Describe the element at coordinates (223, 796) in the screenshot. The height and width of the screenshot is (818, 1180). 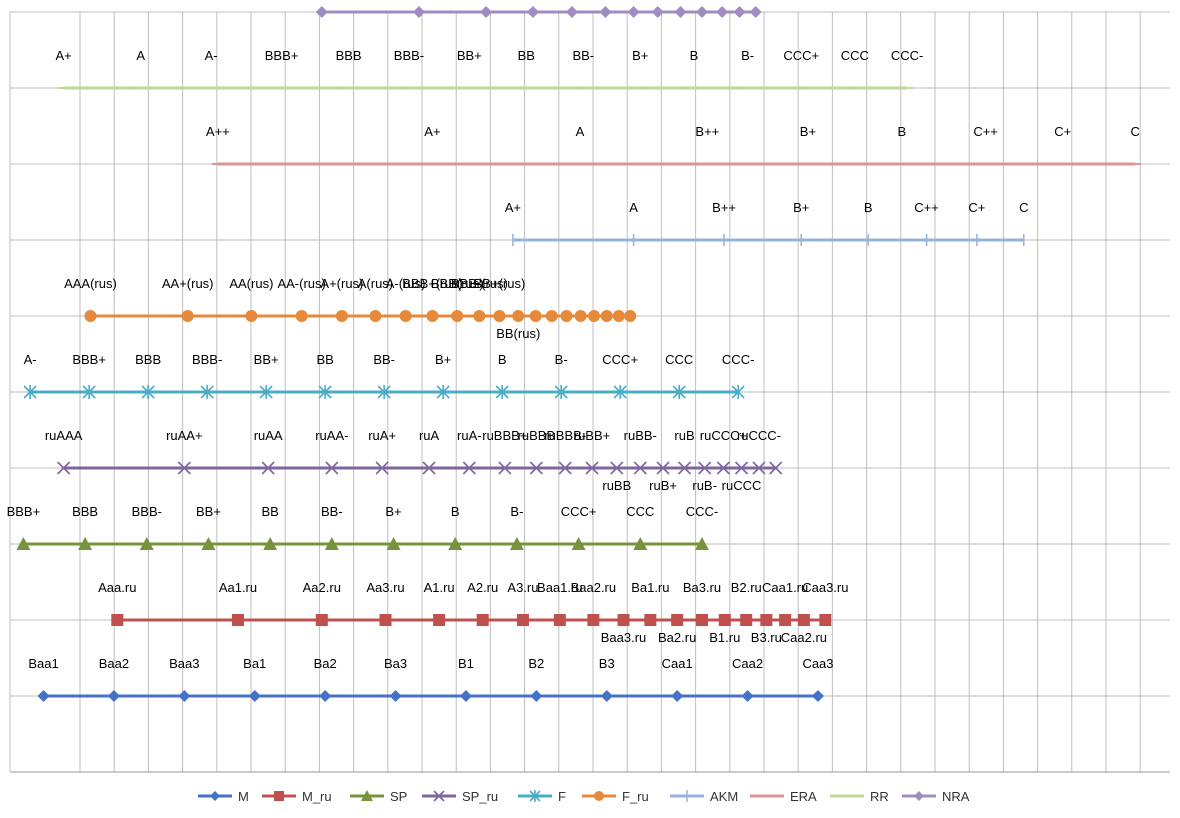
I see `legend-item-m: M` at that location.